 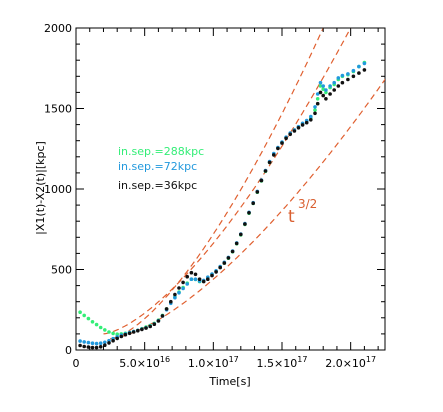 I want to click on legend-entry-288kpc: in.sep.=288kpc, so click(x=161, y=151).